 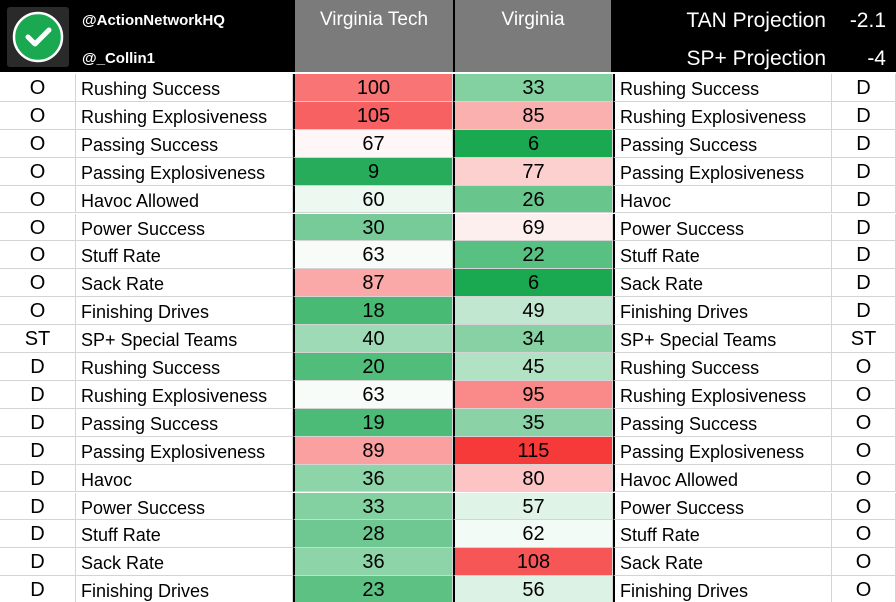 What do you see at coordinates (38, 339) in the screenshot?
I see `unit-label: ST` at bounding box center [38, 339].